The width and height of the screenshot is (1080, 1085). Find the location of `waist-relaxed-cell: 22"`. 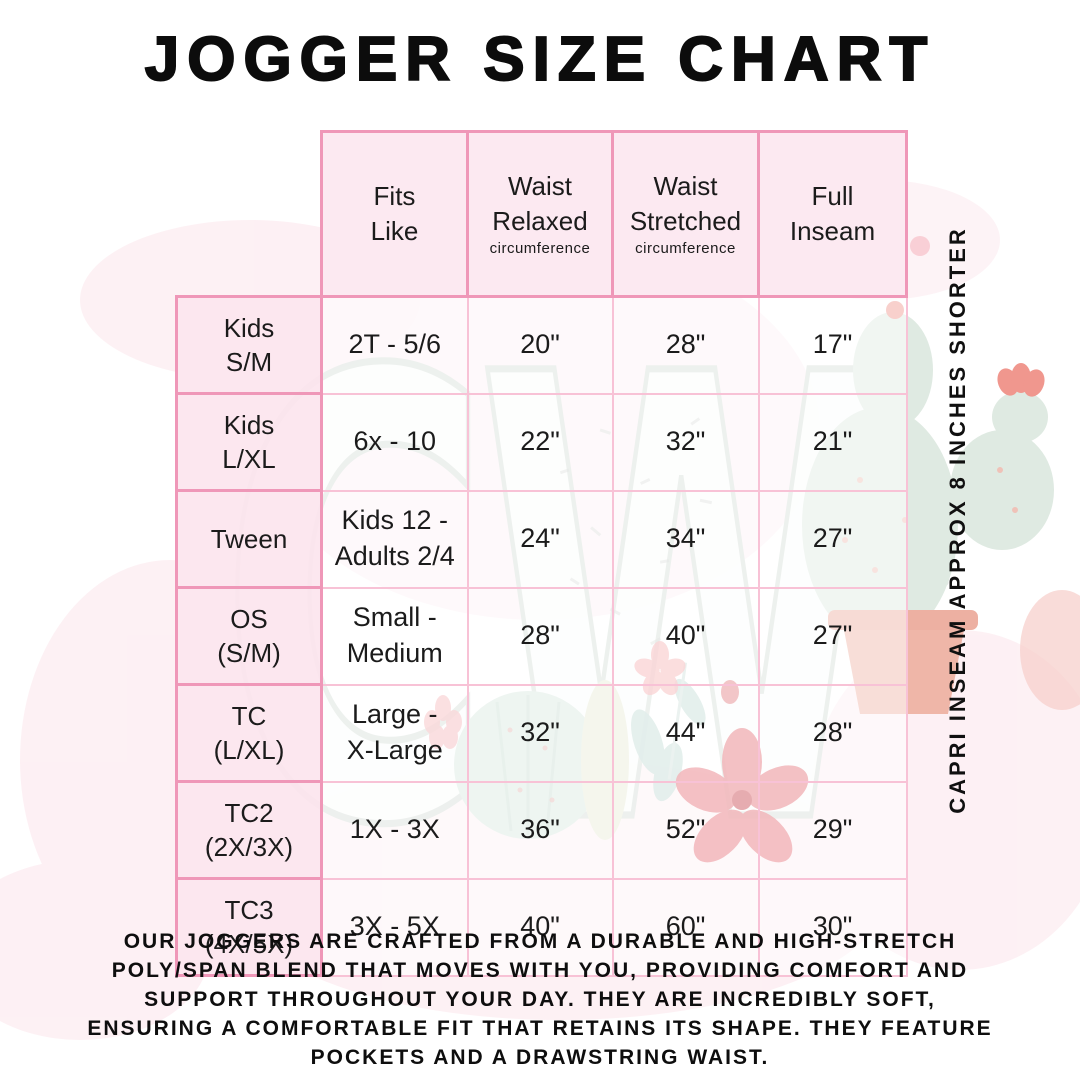

waist-relaxed-cell: 22" is located at coordinates (540, 442).